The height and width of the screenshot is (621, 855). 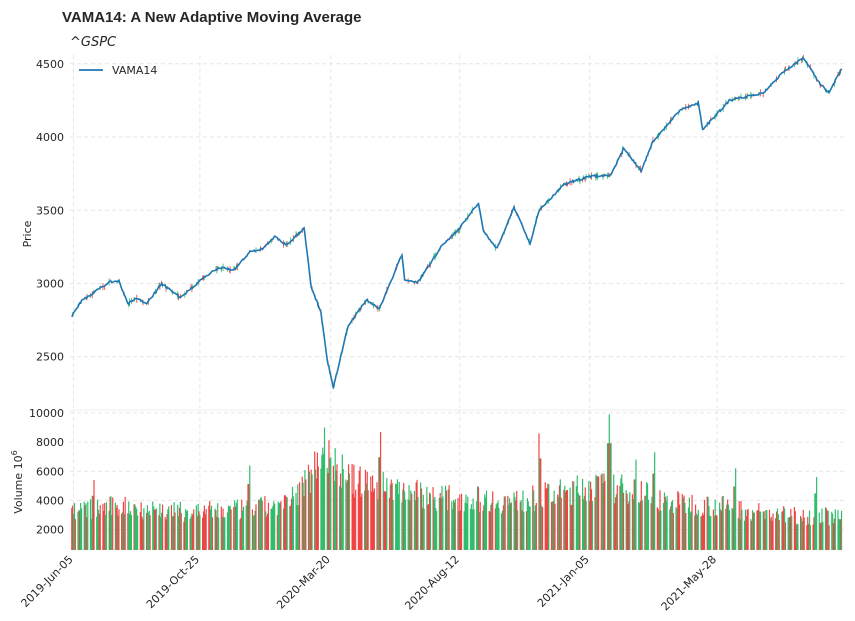 I want to click on volume-y-tick-label: 2000, so click(x=50, y=530).